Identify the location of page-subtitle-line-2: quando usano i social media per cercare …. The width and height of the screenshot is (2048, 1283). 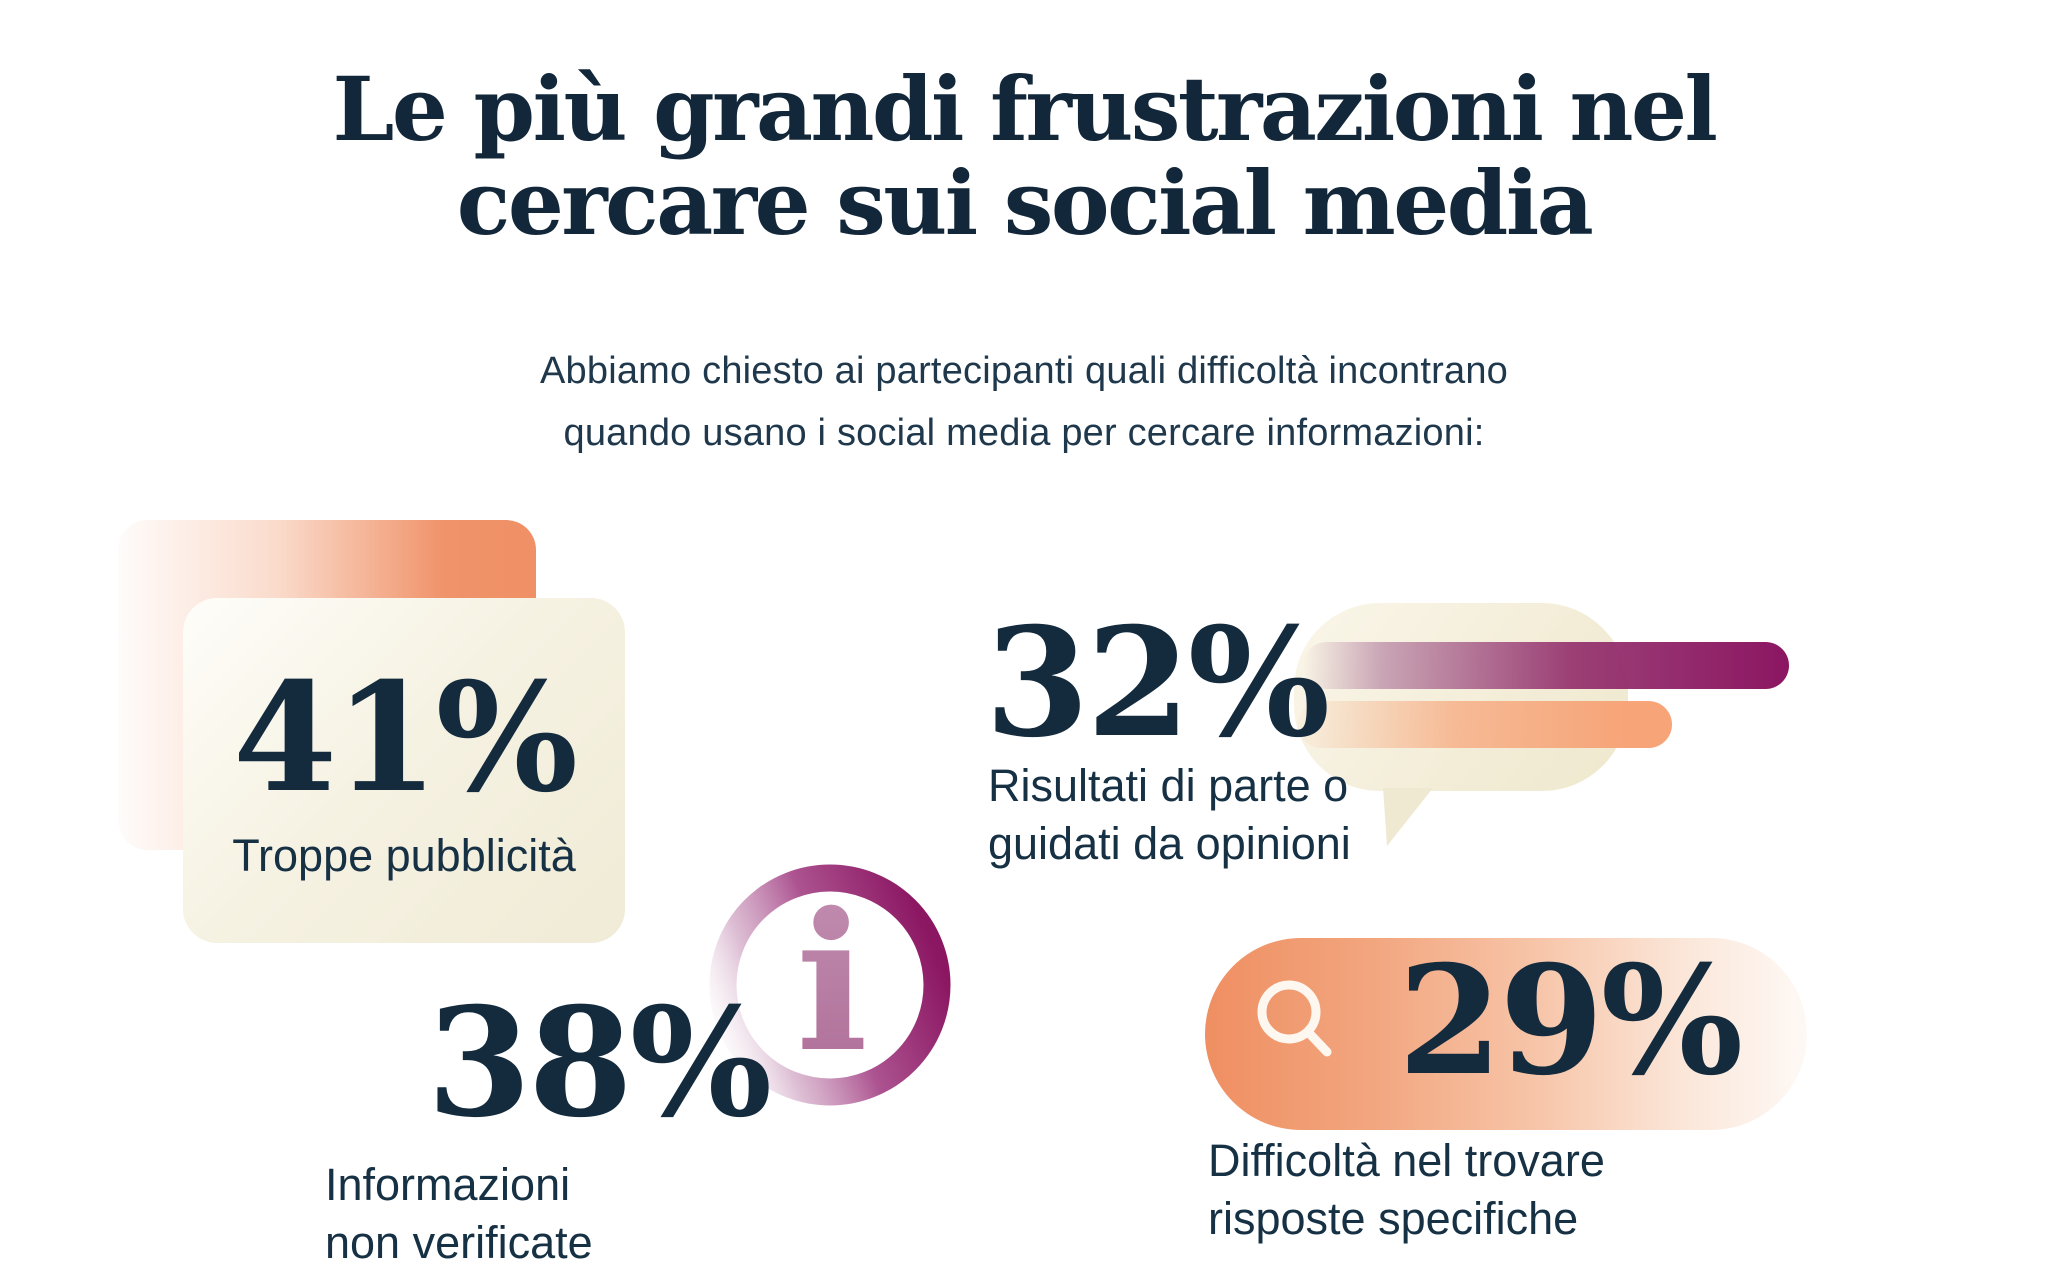
(1024, 433).